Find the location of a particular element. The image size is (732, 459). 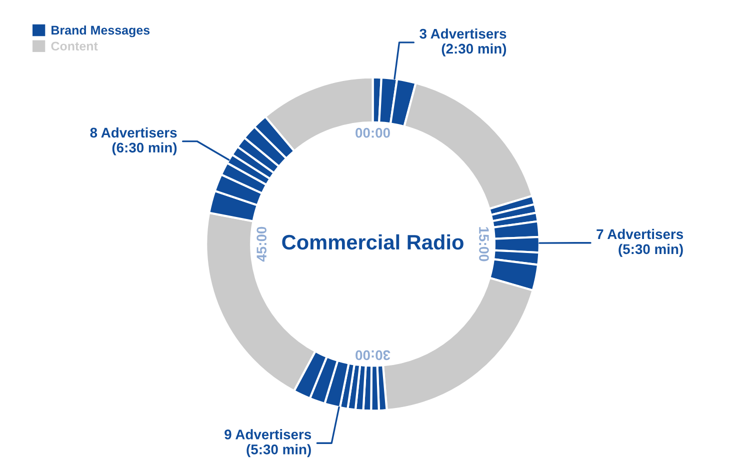

text: 00:00 is located at coordinates (373, 133).